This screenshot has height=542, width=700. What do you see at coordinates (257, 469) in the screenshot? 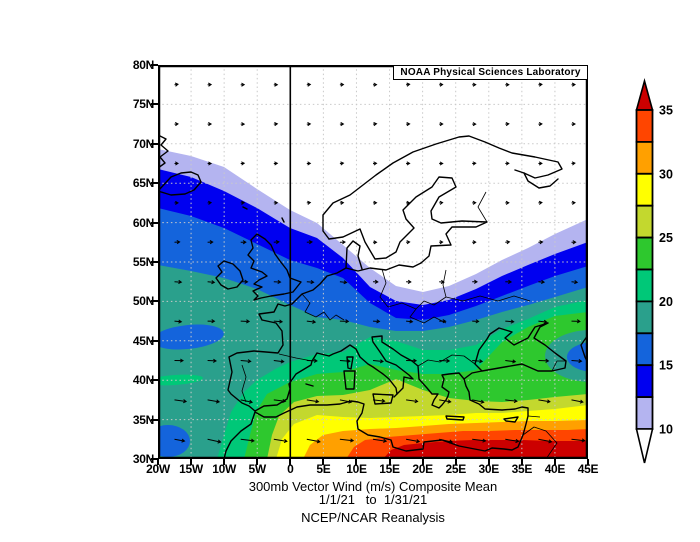
I see `lon-tick-label: 5W` at bounding box center [257, 469].